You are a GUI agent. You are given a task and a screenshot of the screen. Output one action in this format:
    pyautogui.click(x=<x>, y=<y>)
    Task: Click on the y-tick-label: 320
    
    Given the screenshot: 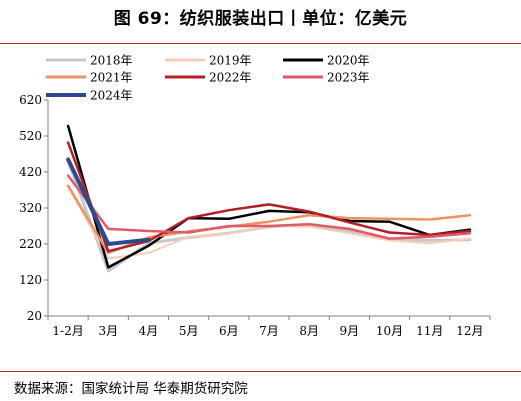 What is the action you would take?
    pyautogui.click(x=30, y=208)
    